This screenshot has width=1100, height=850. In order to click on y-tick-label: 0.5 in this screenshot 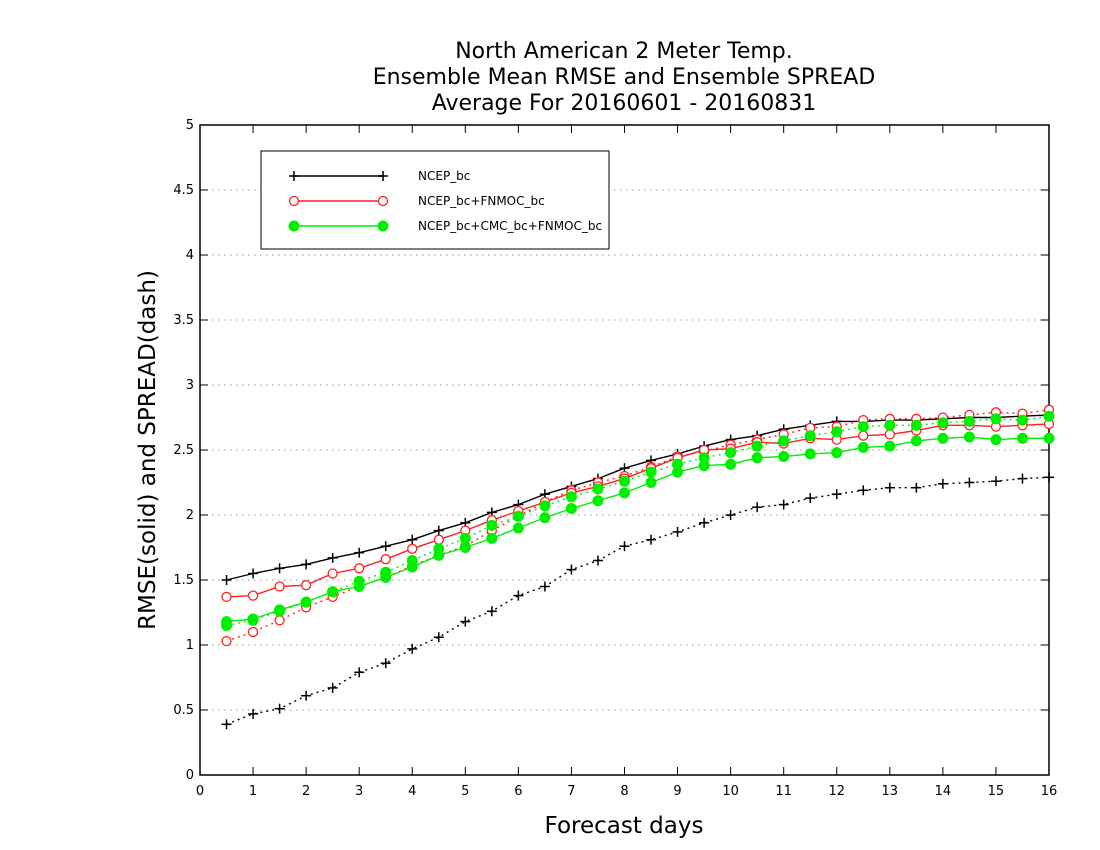, I will do `click(183, 710)`.